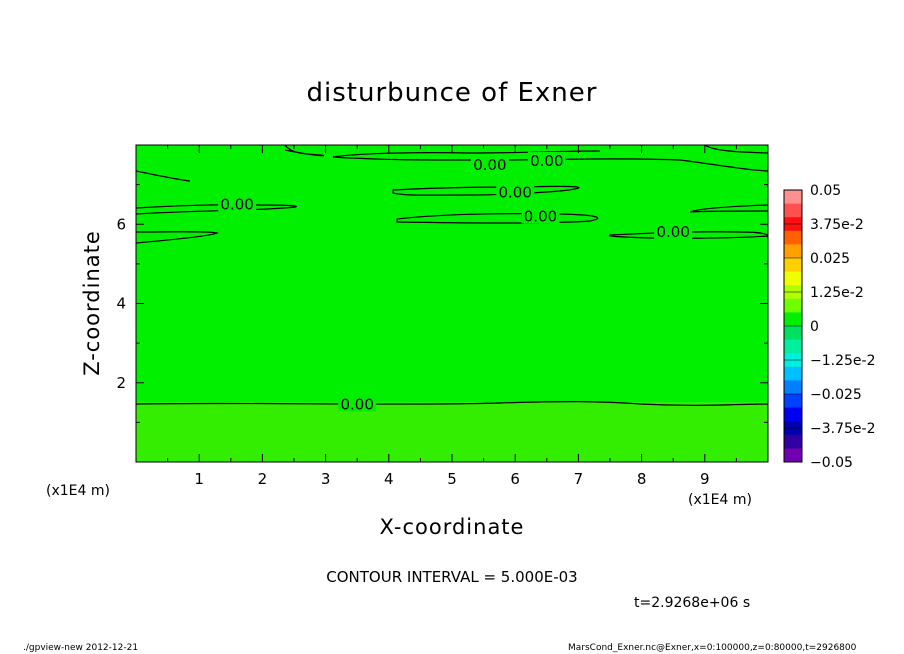 The width and height of the screenshot is (904, 654). Describe the element at coordinates (326, 479) in the screenshot. I see `x-tick-label: 3` at that location.